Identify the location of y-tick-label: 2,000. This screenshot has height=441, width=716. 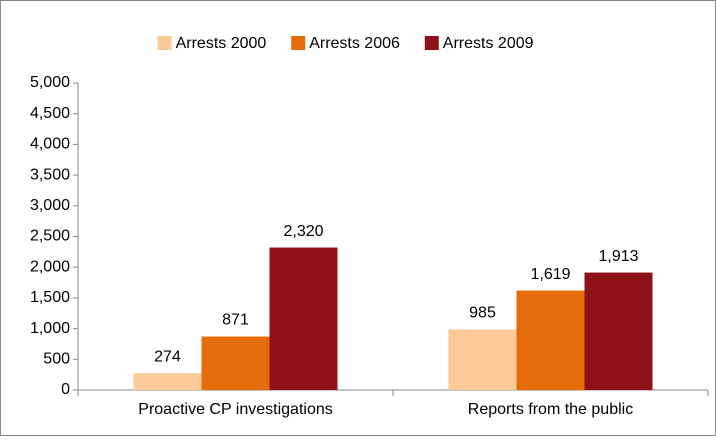
(50, 266).